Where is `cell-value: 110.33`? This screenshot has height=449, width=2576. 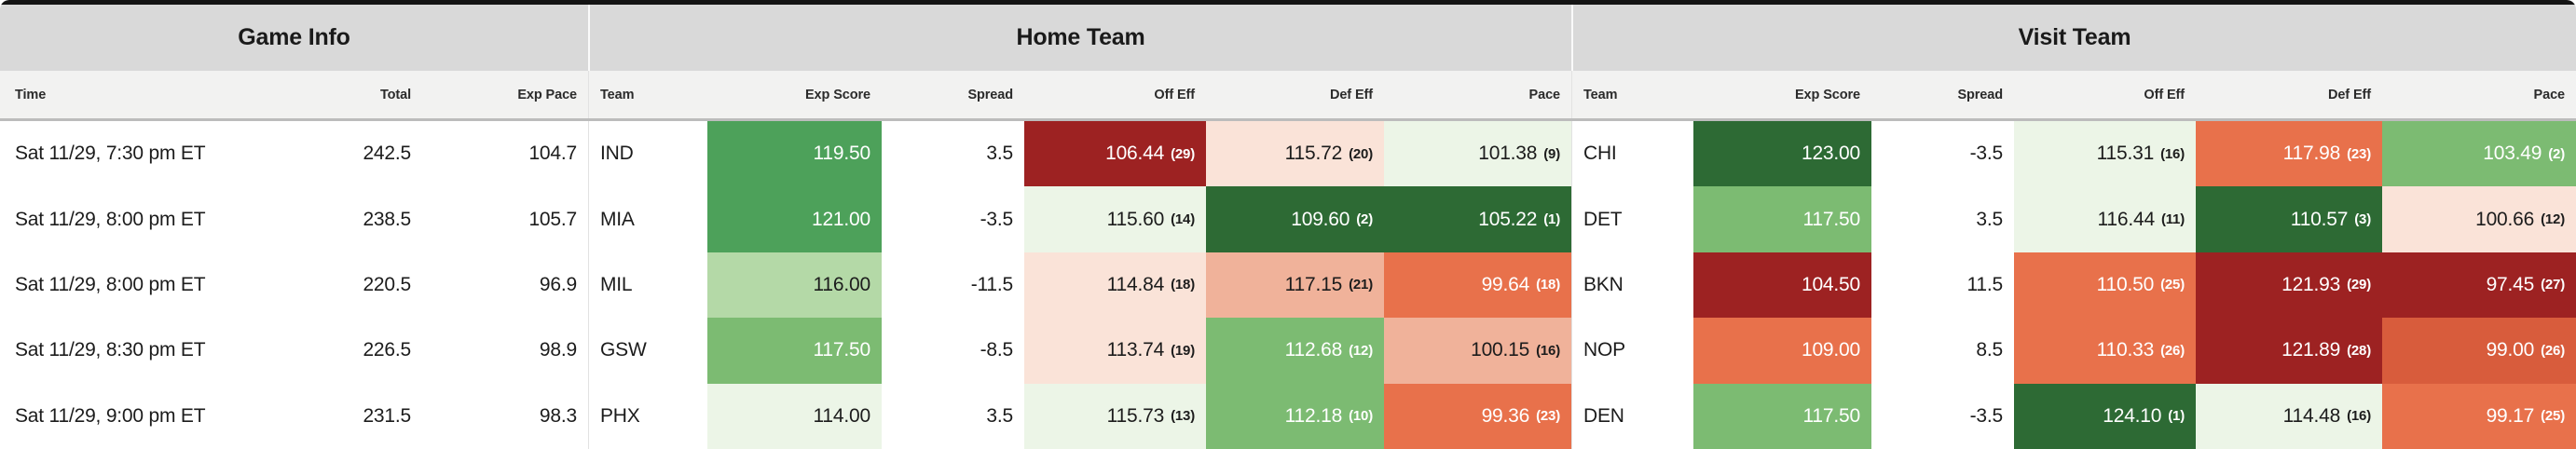
cell-value: 110.33 is located at coordinates (2125, 350).